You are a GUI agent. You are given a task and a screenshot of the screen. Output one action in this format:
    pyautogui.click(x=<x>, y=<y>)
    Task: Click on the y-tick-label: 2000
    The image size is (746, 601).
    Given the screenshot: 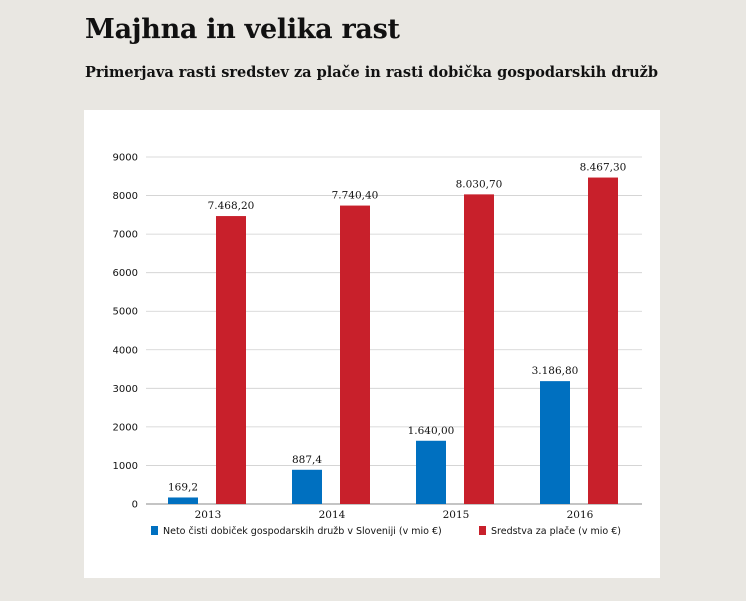 What is the action you would take?
    pyautogui.click(x=125, y=427)
    